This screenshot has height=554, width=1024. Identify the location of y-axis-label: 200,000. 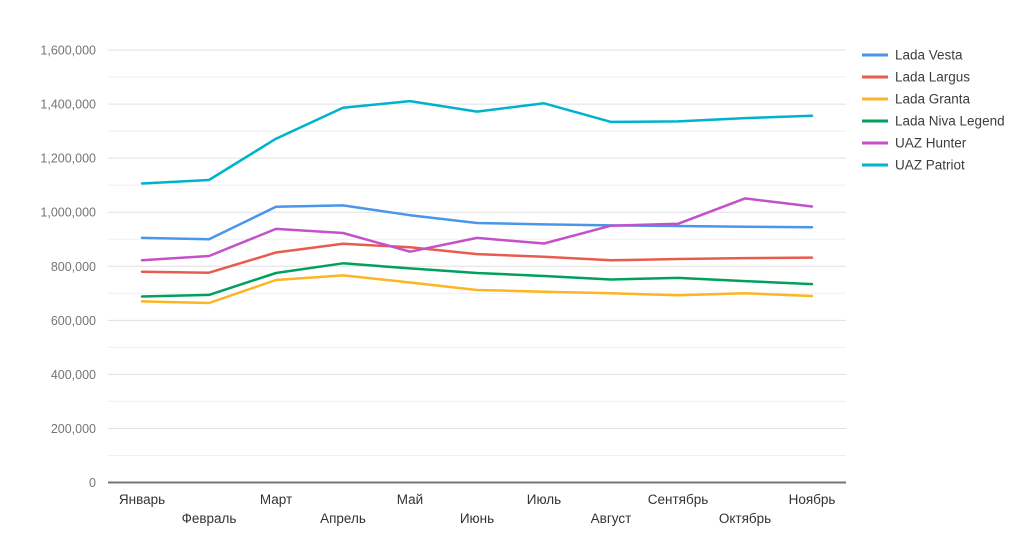
(73, 429).